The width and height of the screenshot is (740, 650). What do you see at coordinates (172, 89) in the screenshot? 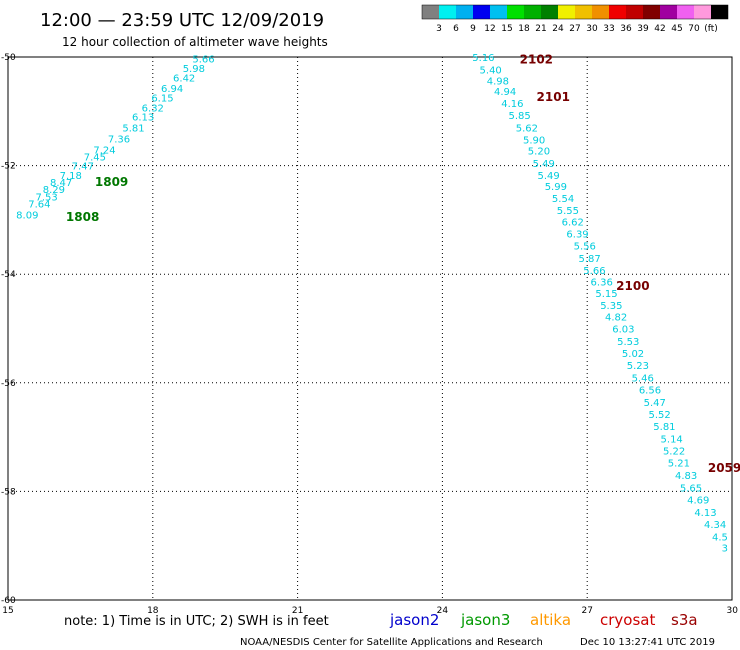
I see `swh-point: 6.94` at bounding box center [172, 89].